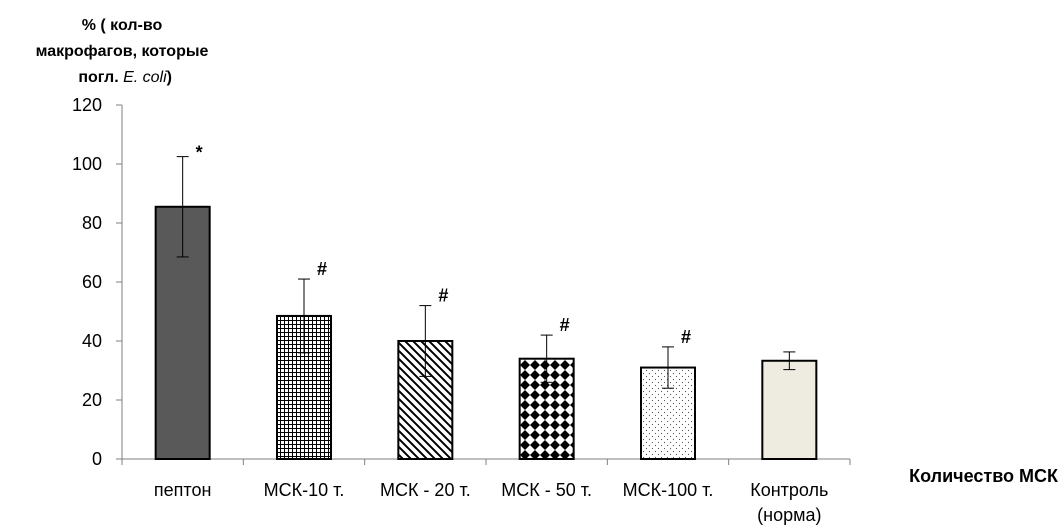  I want to click on y-axis-label-italic: E. coli, so click(145, 77).